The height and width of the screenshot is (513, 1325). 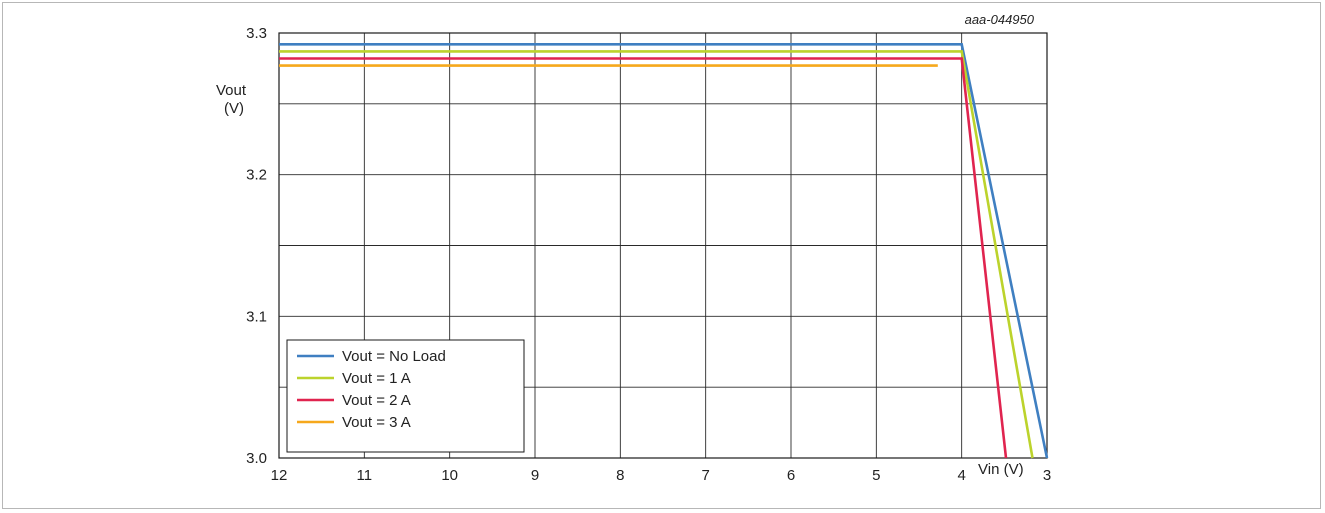 I want to click on x-tick-label: 4, so click(x=961, y=475).